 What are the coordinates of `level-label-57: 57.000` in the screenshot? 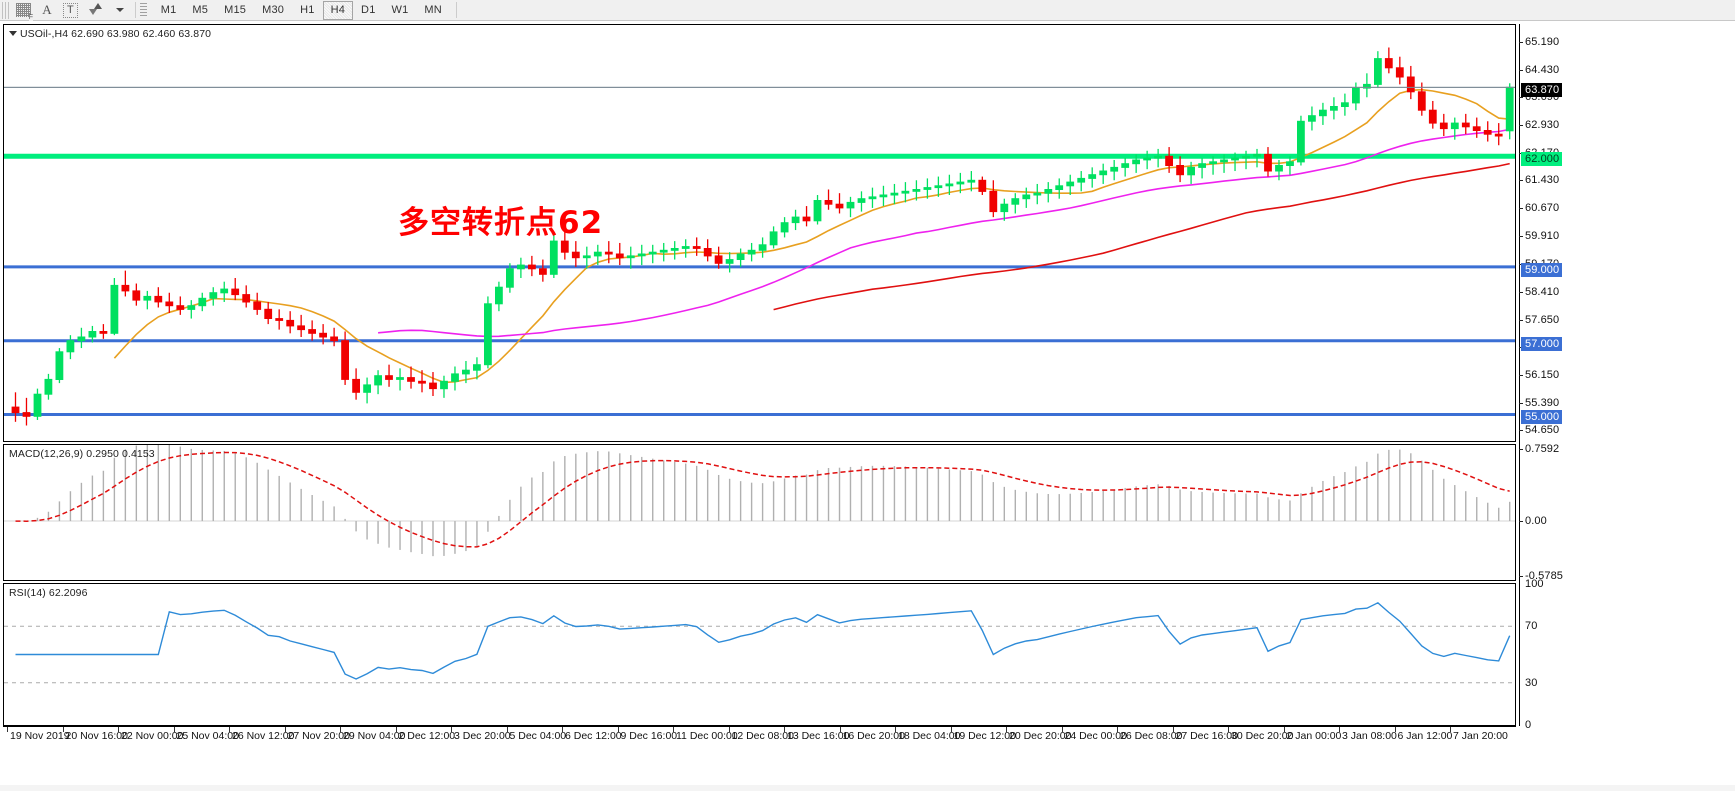 It's located at (1542, 343).